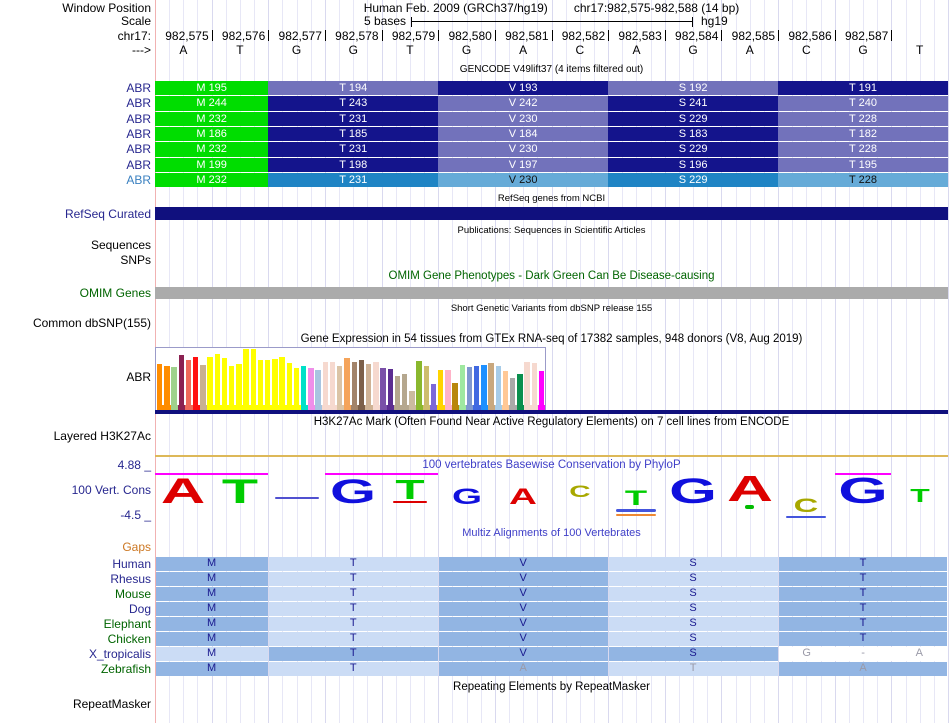 The height and width of the screenshot is (723, 950). Describe the element at coordinates (353, 103) in the screenshot. I see `gencode-exon-block: T 243` at that location.